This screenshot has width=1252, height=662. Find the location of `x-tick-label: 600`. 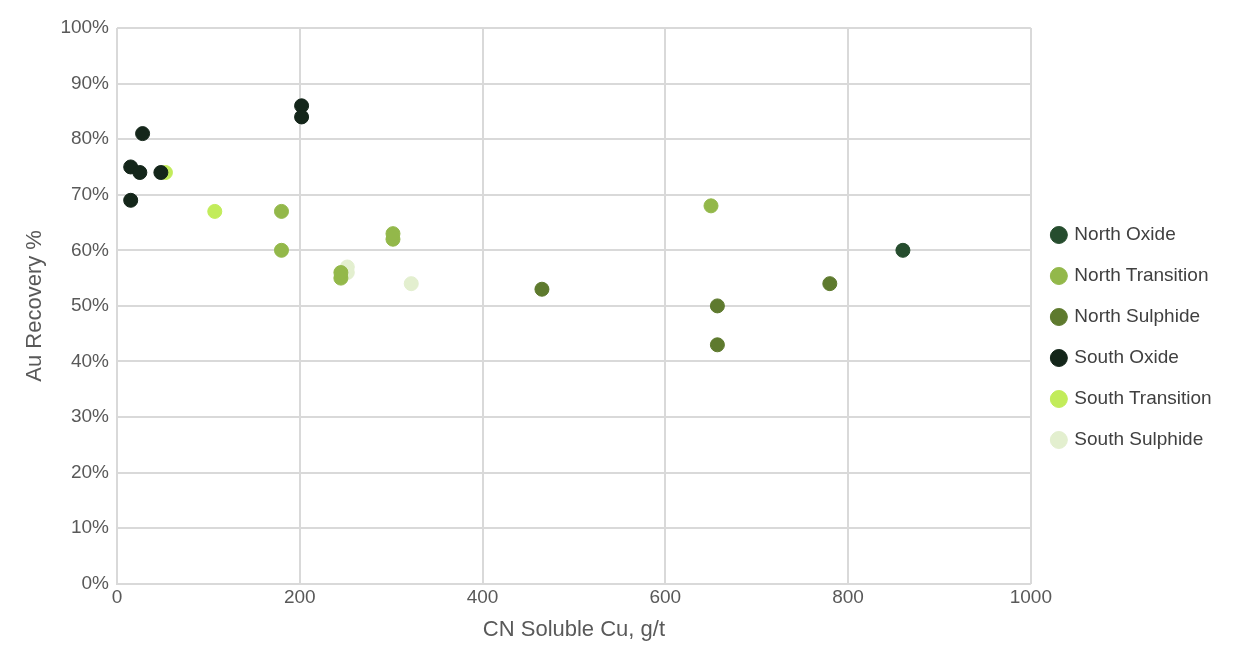

x-tick-label: 600 is located at coordinates (665, 597).